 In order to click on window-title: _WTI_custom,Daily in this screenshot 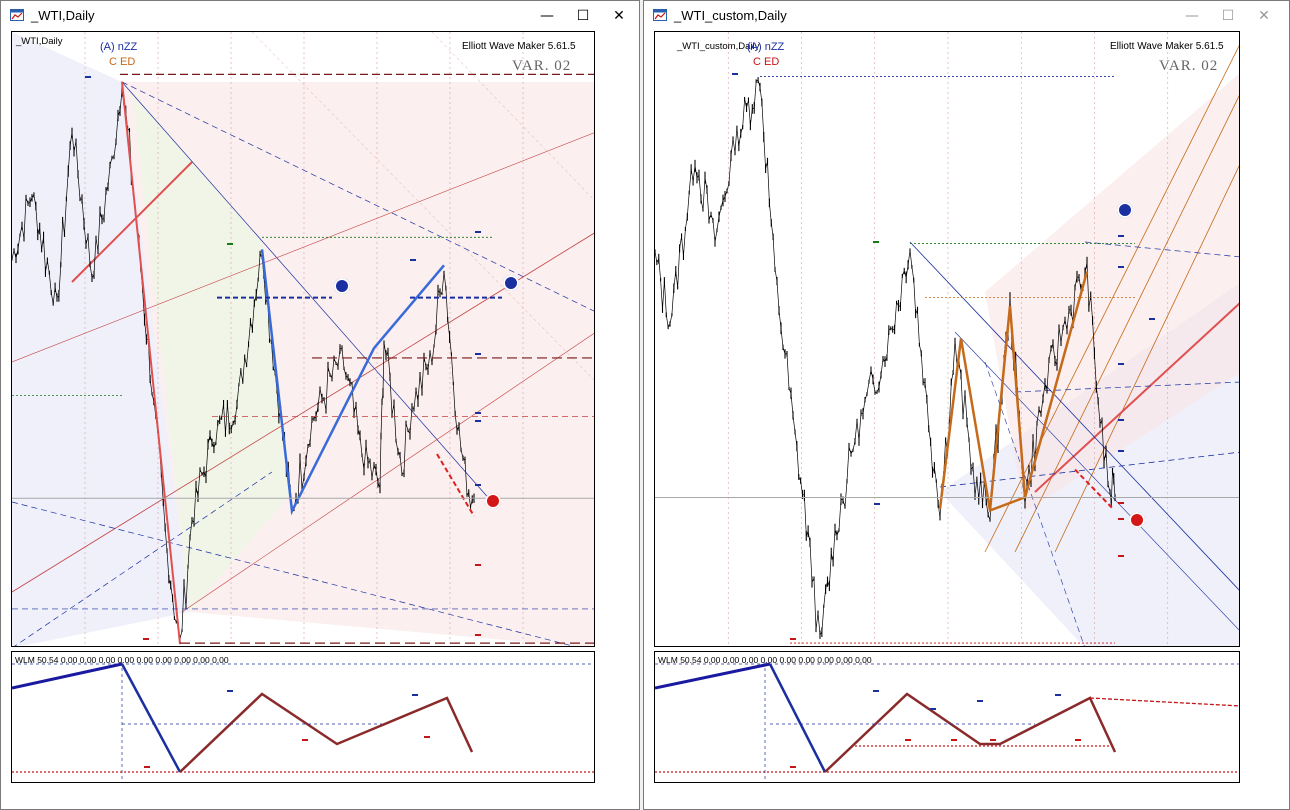, I will do `click(730, 15)`.